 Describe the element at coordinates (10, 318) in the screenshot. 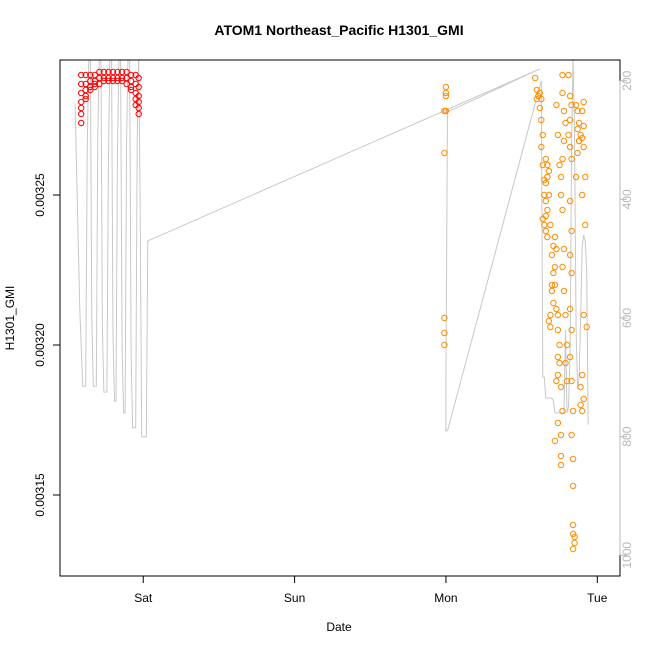

I see `y-axis-label: H1301_GMI` at that location.